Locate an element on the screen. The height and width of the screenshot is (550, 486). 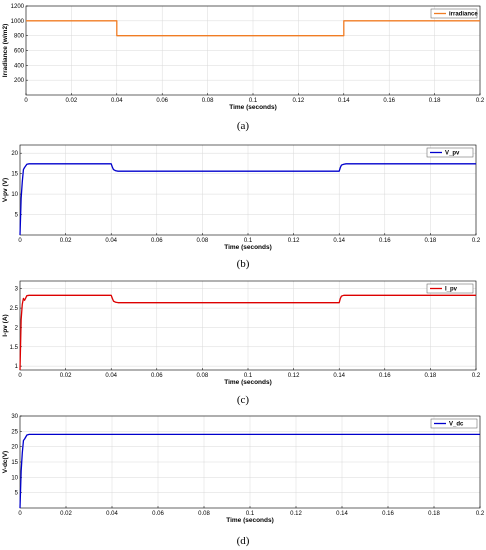
y-axis-label: V-dc(V) is located at coordinates (5, 462).